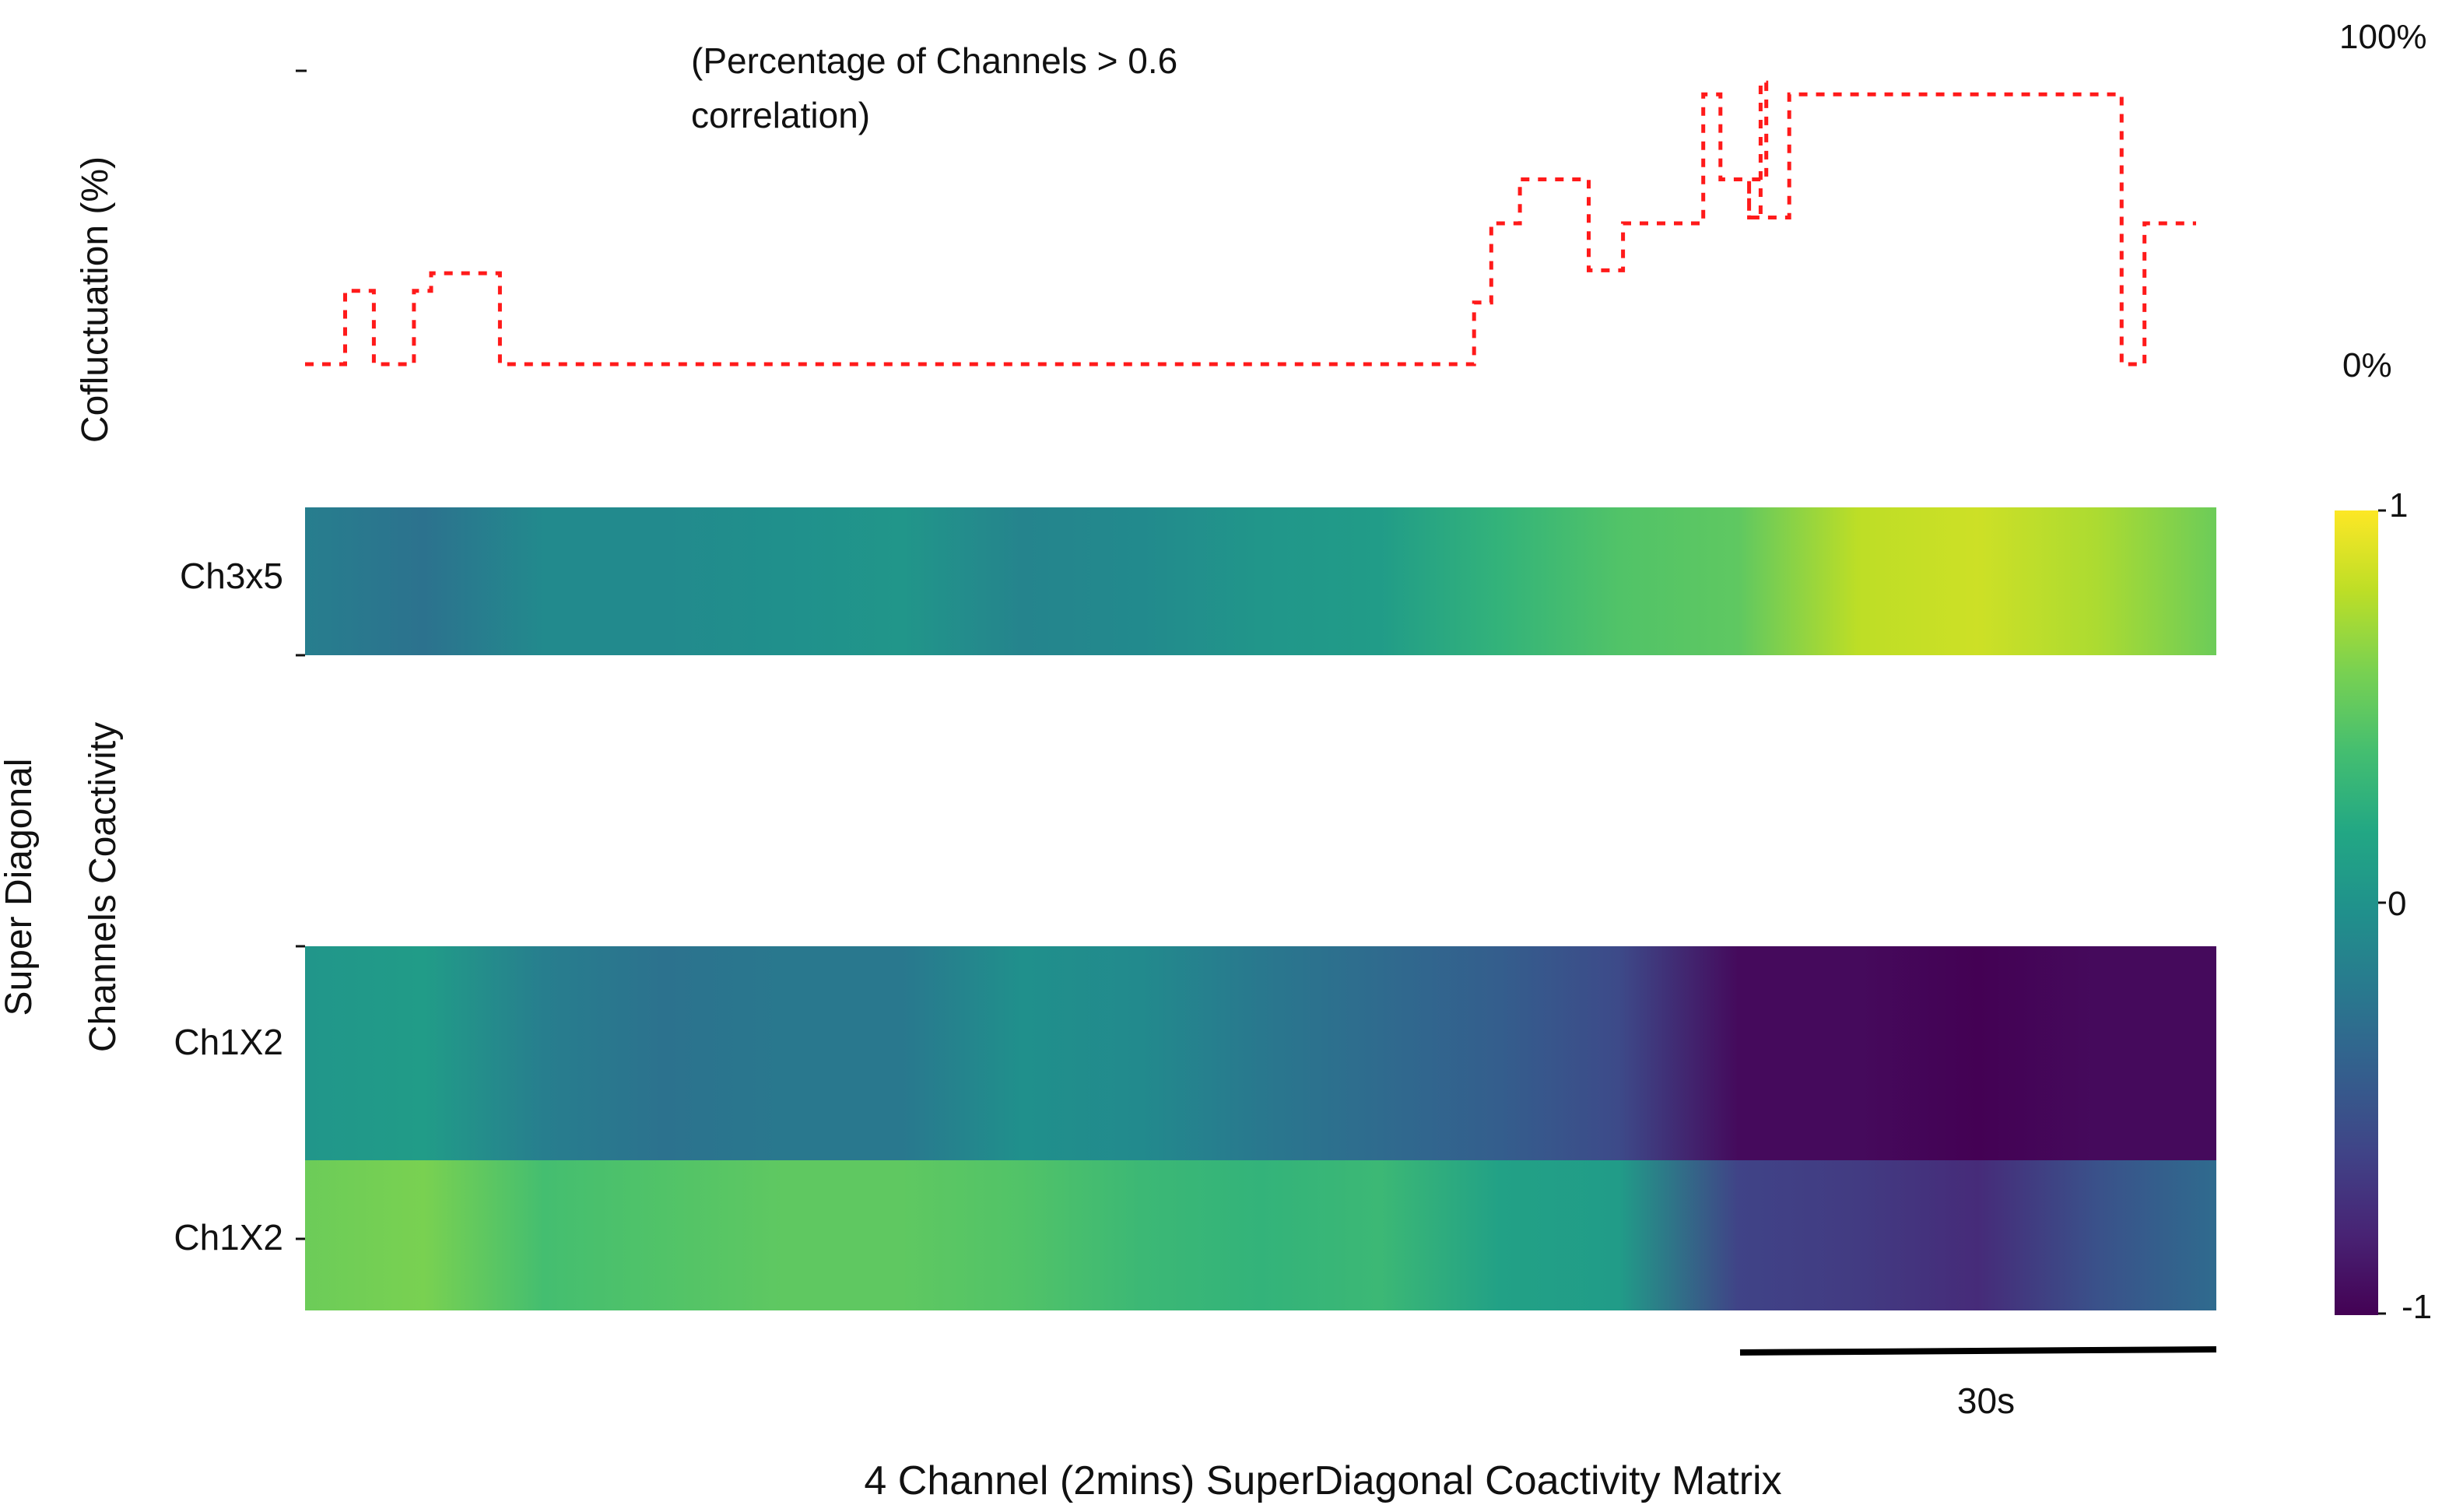 This screenshot has height=1512, width=2442. I want to click on time-scale-bar, so click(1978, 1350).